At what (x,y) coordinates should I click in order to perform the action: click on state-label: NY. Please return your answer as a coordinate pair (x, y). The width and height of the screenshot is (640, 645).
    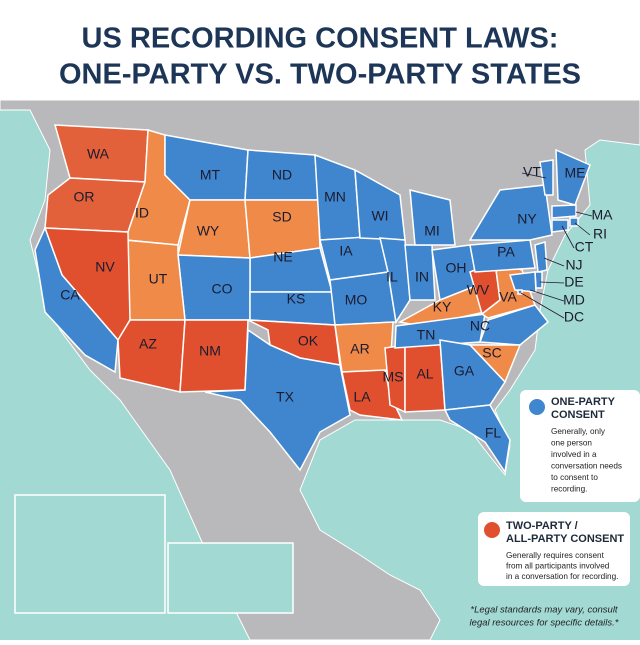
    Looking at the image, I should click on (527, 219).